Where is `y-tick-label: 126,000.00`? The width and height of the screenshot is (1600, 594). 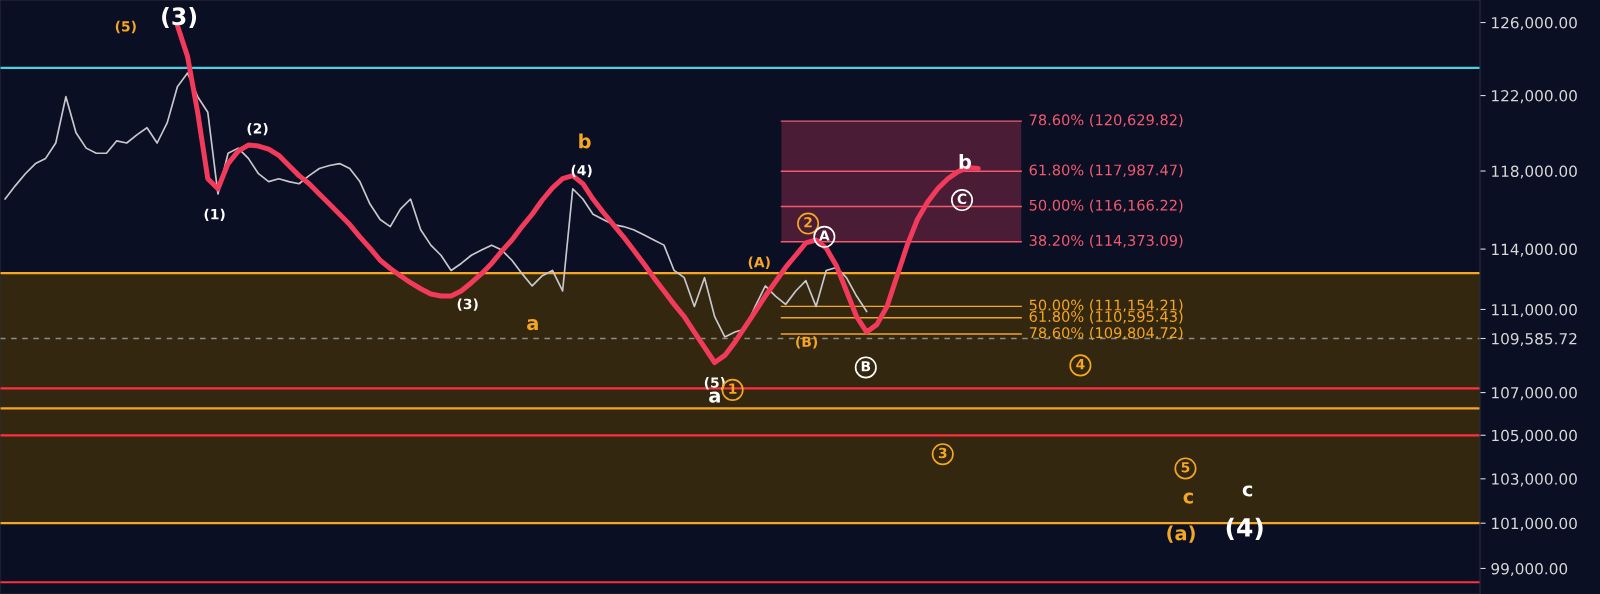
y-tick-label: 126,000.00 is located at coordinates (1534, 23).